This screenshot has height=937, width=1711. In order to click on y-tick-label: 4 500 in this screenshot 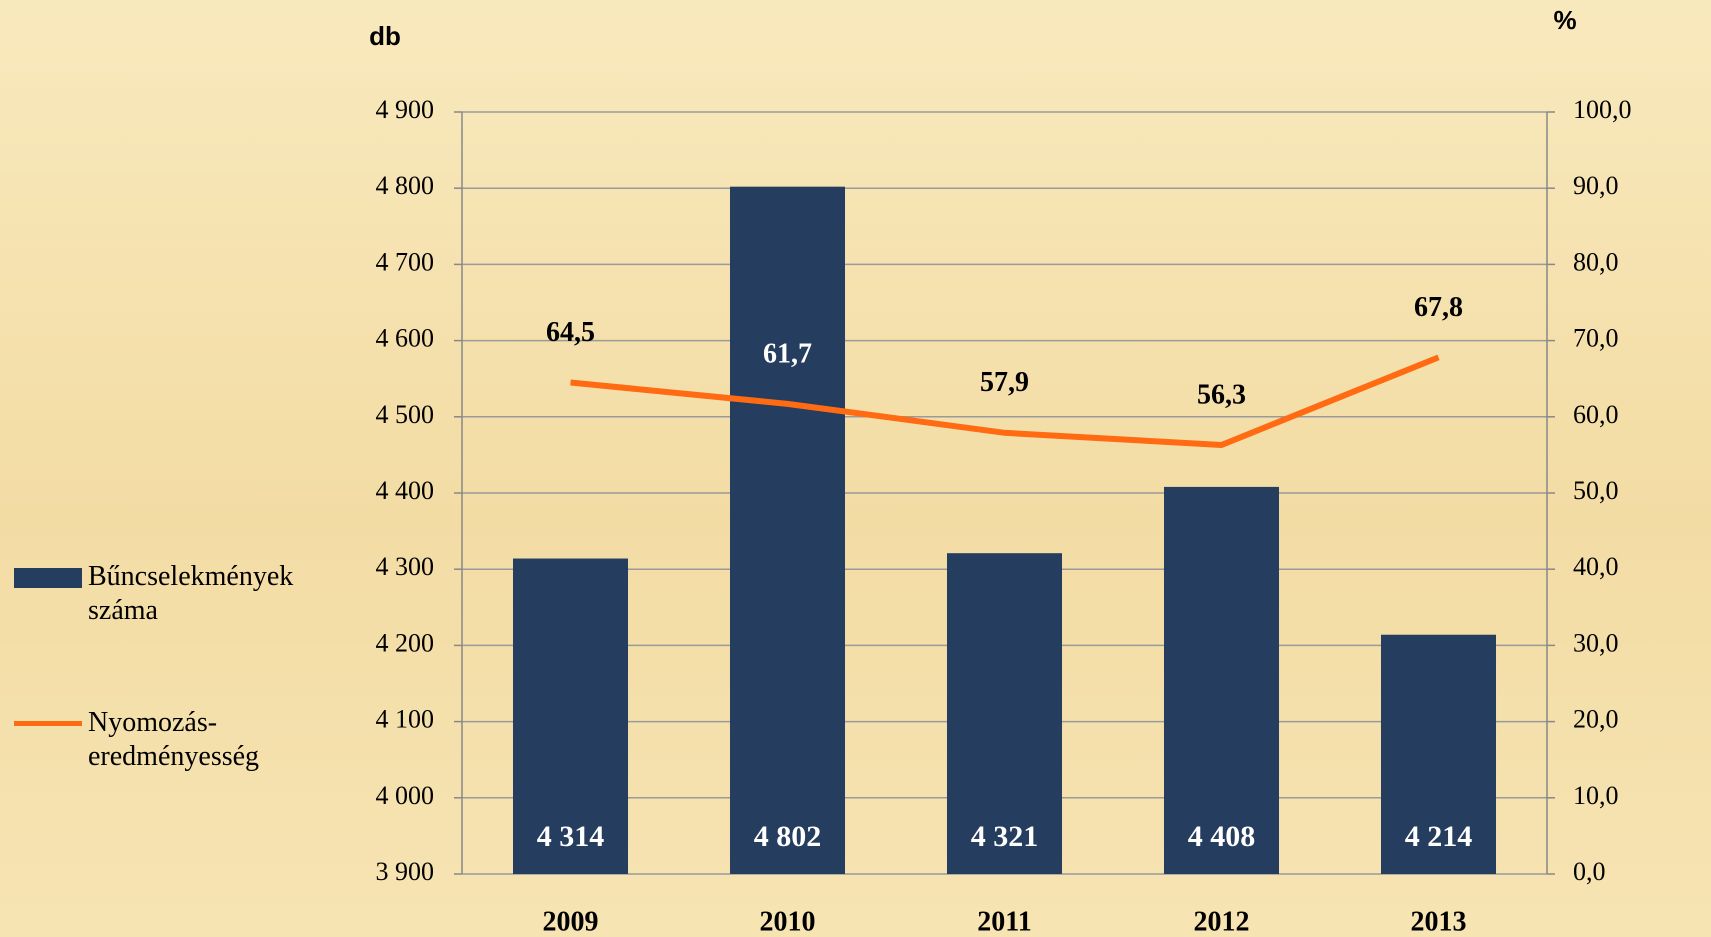, I will do `click(405, 414)`.